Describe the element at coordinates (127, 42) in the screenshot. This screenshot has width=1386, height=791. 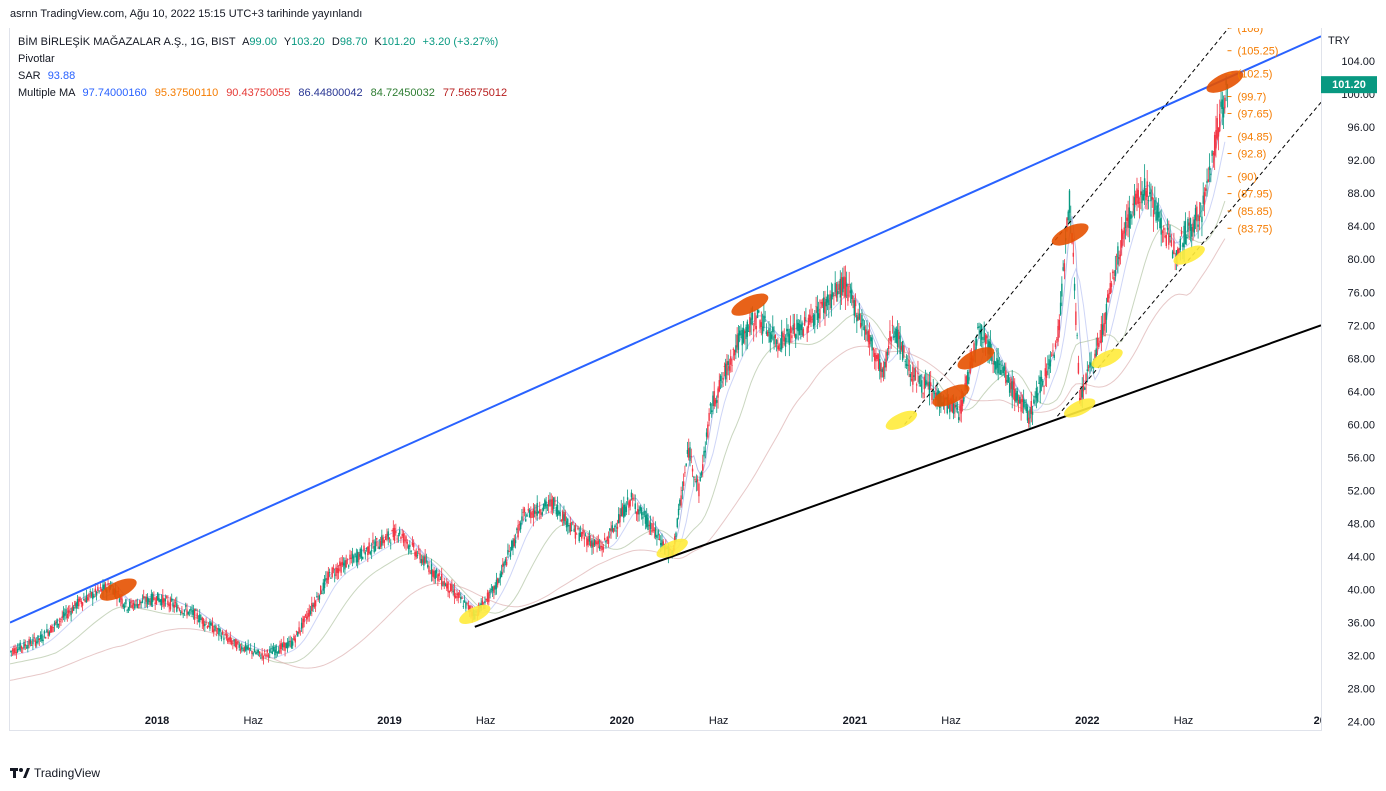
I see `symbol-name: BİM BİRLEŞİK MAĞAZALAR A.Ş., 1G, BIST` at that location.